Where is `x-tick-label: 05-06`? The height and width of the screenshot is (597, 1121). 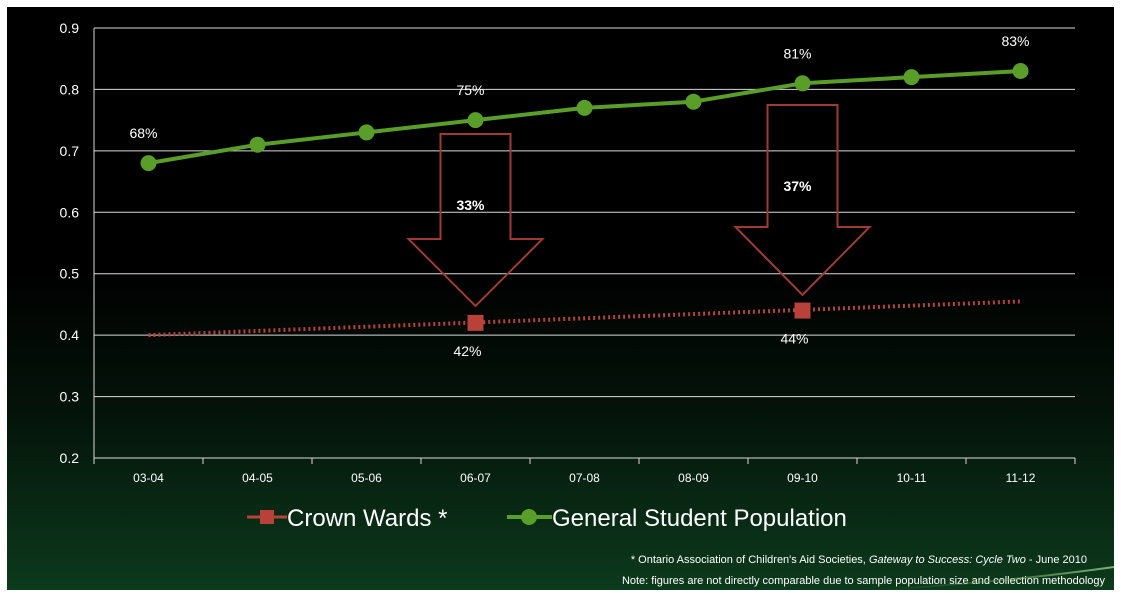 x-tick-label: 05-06 is located at coordinates (366, 478).